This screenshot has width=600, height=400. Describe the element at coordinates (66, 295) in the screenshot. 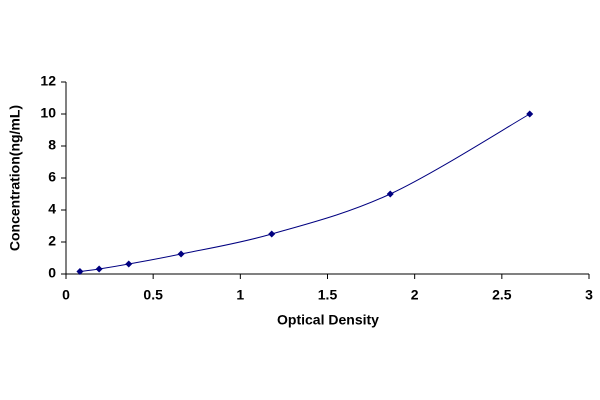

I see `x-tick-label: 0` at that location.